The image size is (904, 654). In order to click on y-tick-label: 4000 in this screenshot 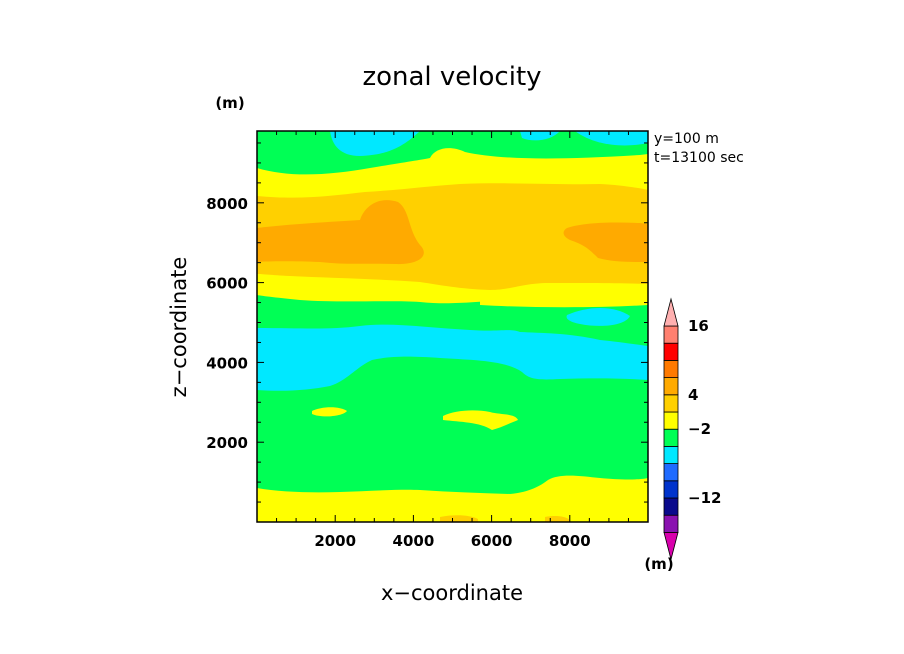, I will do `click(227, 363)`.